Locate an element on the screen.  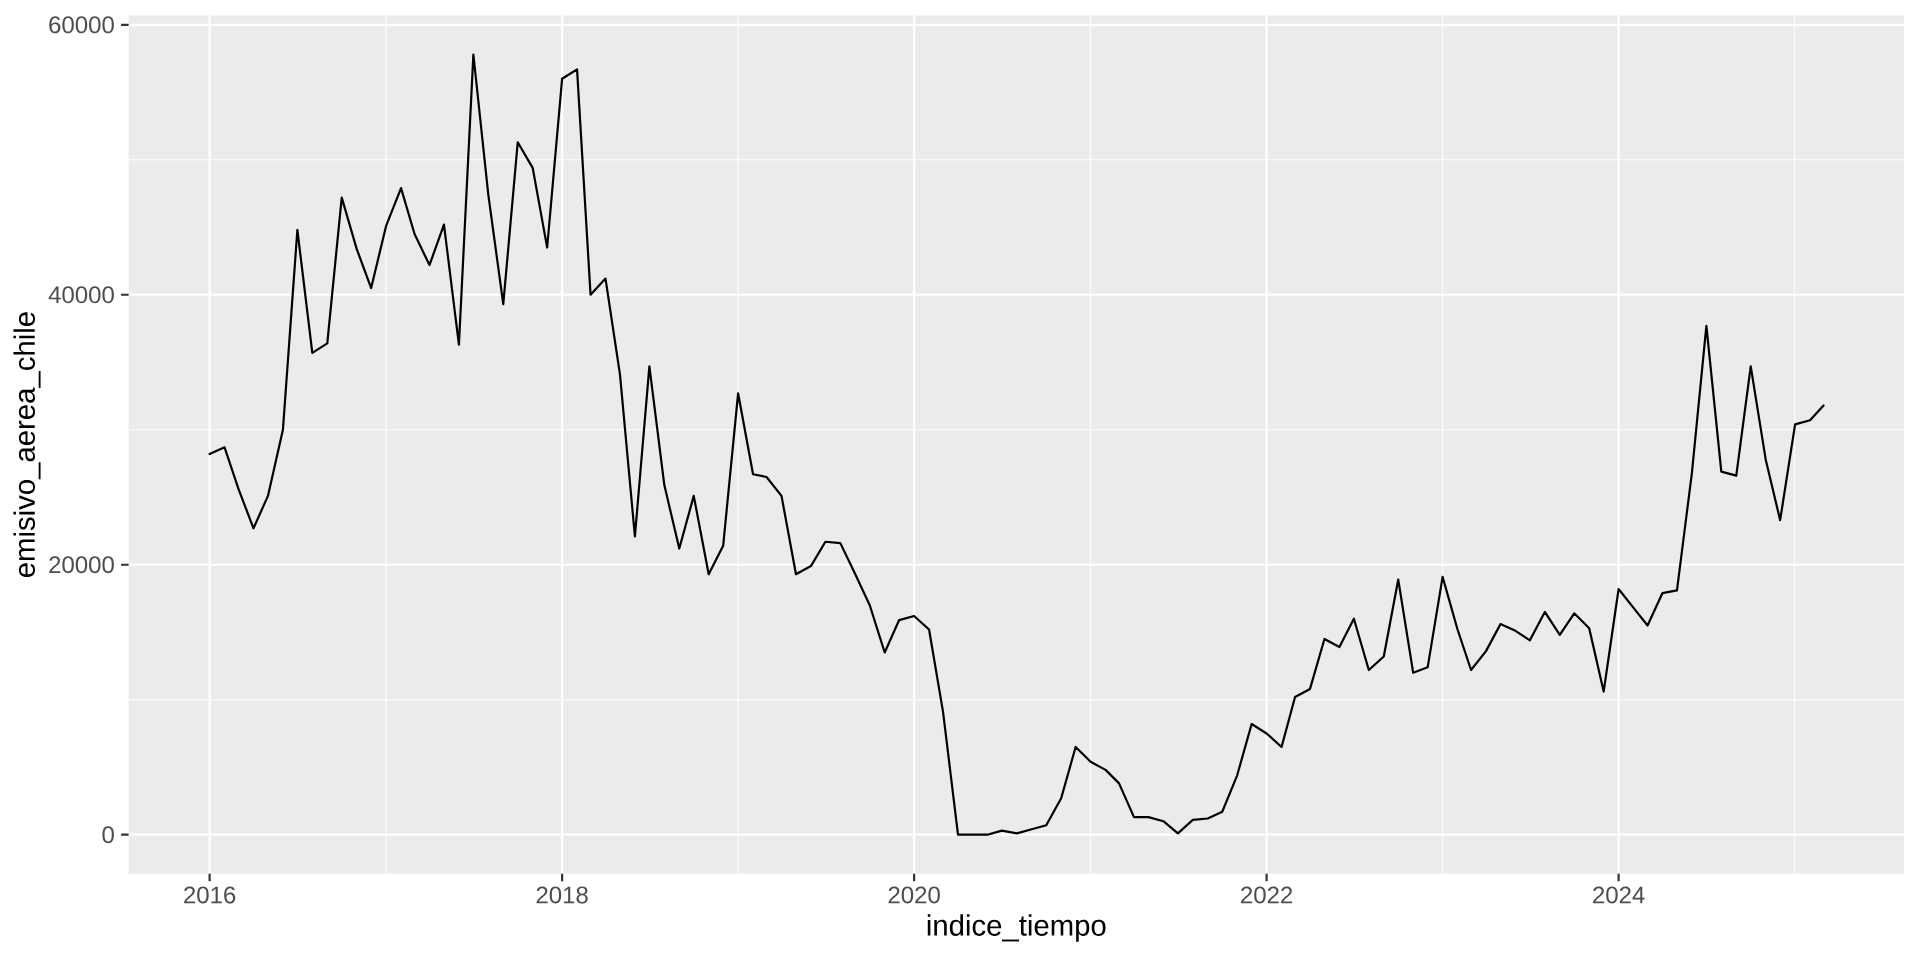
y-tick-label: 20000 is located at coordinates (81, 565).